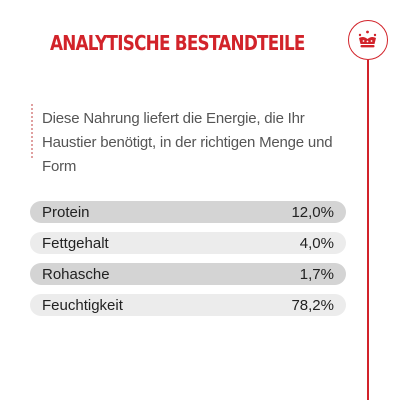 This screenshot has width=400, height=400. I want to click on nutrient-row-protein: Protein 12,0%, so click(188, 212).